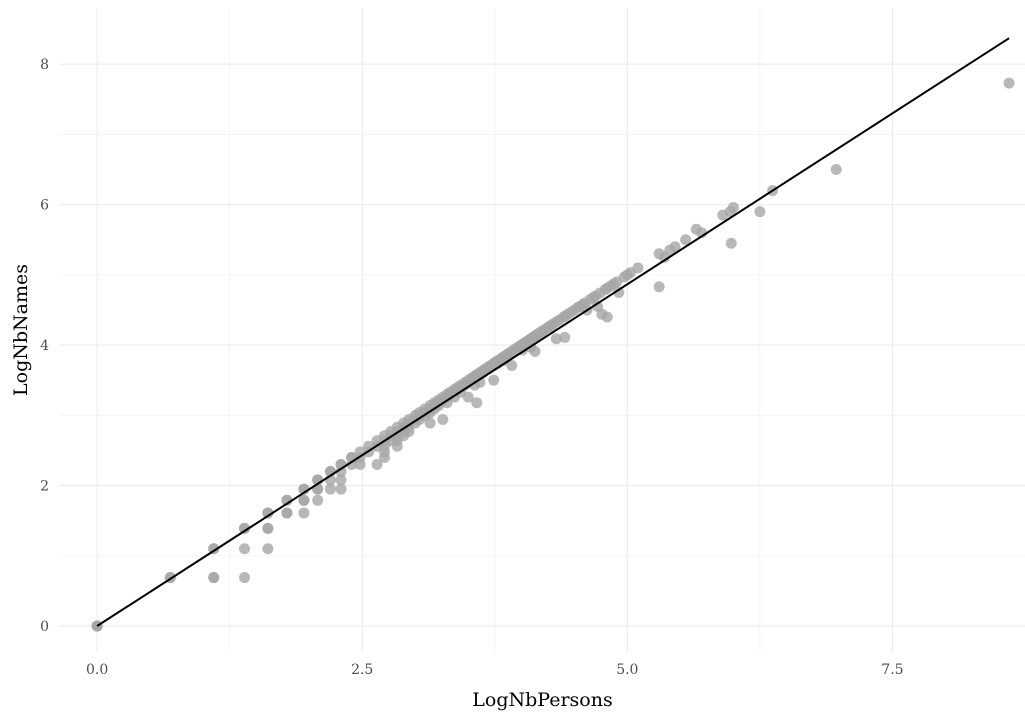 The width and height of the screenshot is (1025, 713). Describe the element at coordinates (44, 346) in the screenshot. I see `y-tick-label: 4` at that location.